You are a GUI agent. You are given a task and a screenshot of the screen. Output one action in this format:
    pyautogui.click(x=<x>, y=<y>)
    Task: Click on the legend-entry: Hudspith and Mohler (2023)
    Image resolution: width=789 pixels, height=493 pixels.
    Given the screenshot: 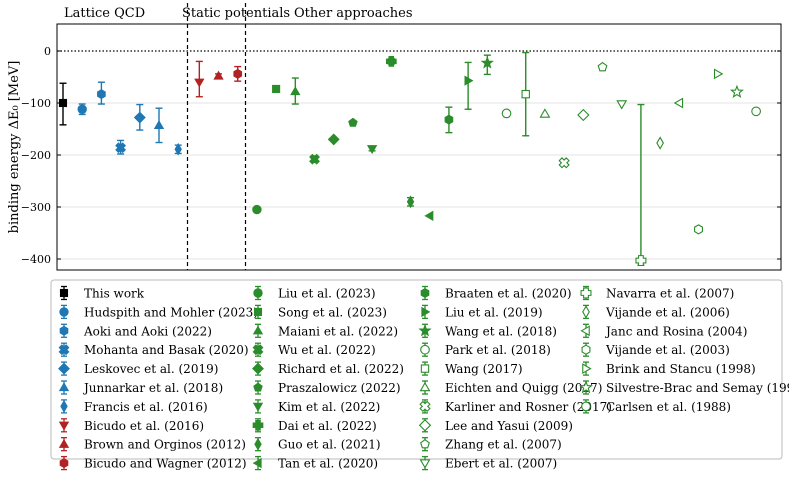 What is the action you would take?
    pyautogui.click(x=158, y=311)
    